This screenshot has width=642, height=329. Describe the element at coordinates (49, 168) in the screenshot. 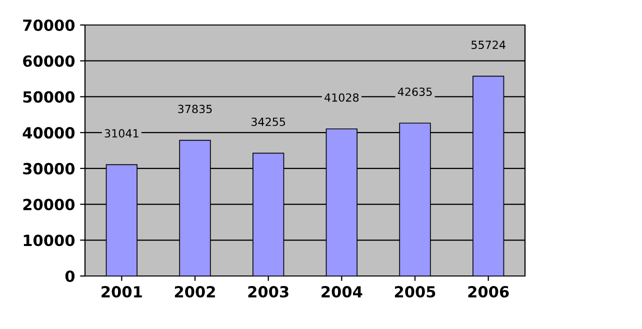

I see `y-tick-label: 30000` at that location.